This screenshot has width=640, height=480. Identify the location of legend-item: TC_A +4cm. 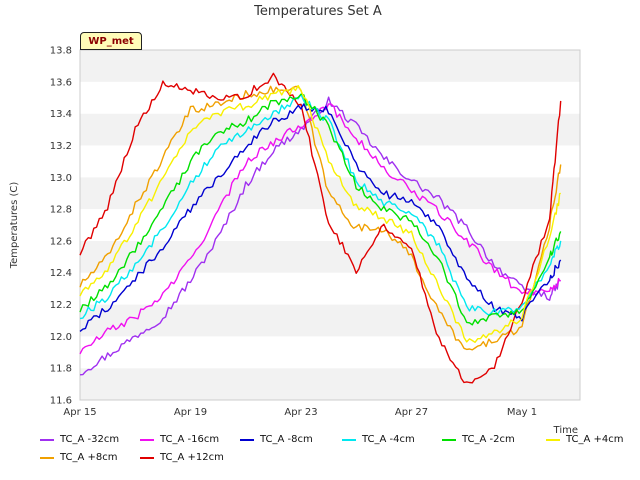
(585, 439).